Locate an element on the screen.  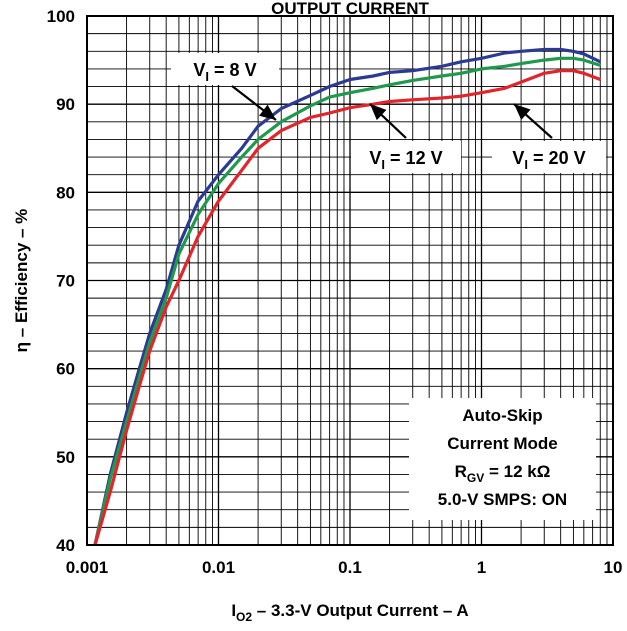
x-tick-label: 1 is located at coordinates (481, 567).